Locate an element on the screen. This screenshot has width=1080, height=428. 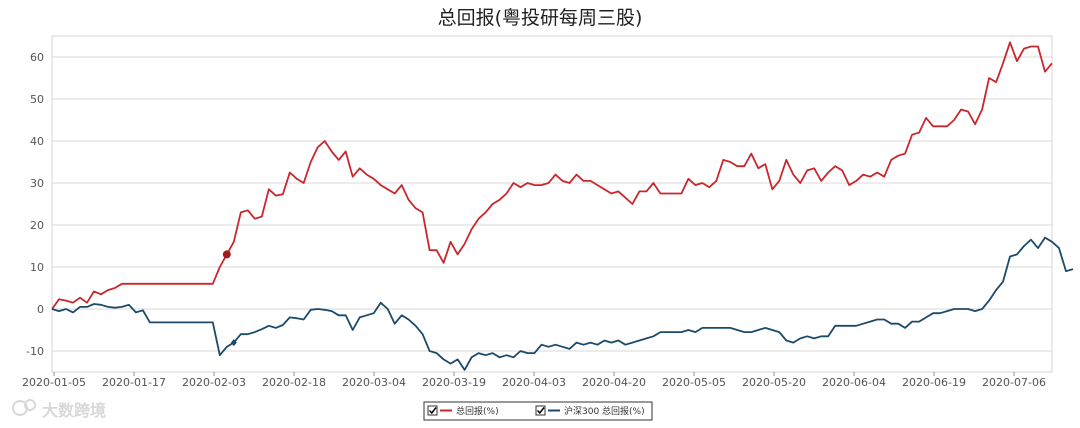
legend-label: 总回报(%) is located at coordinates (477, 411).